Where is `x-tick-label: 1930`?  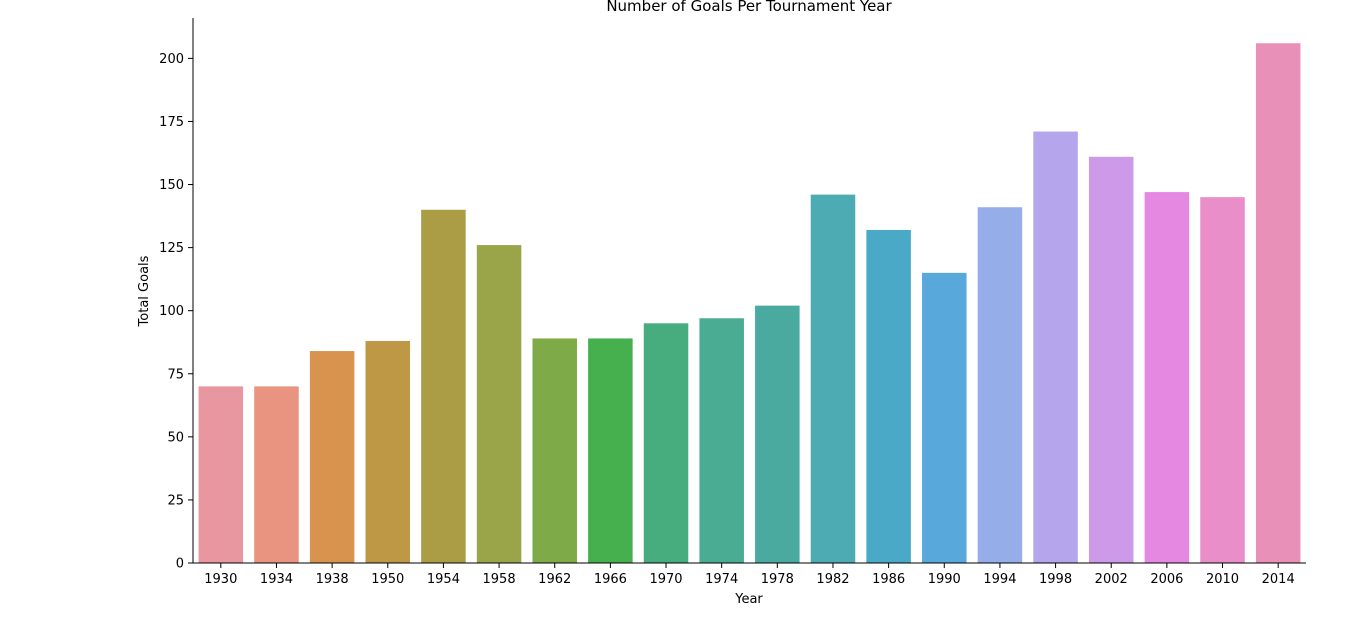 x-tick-label: 1930 is located at coordinates (220, 579).